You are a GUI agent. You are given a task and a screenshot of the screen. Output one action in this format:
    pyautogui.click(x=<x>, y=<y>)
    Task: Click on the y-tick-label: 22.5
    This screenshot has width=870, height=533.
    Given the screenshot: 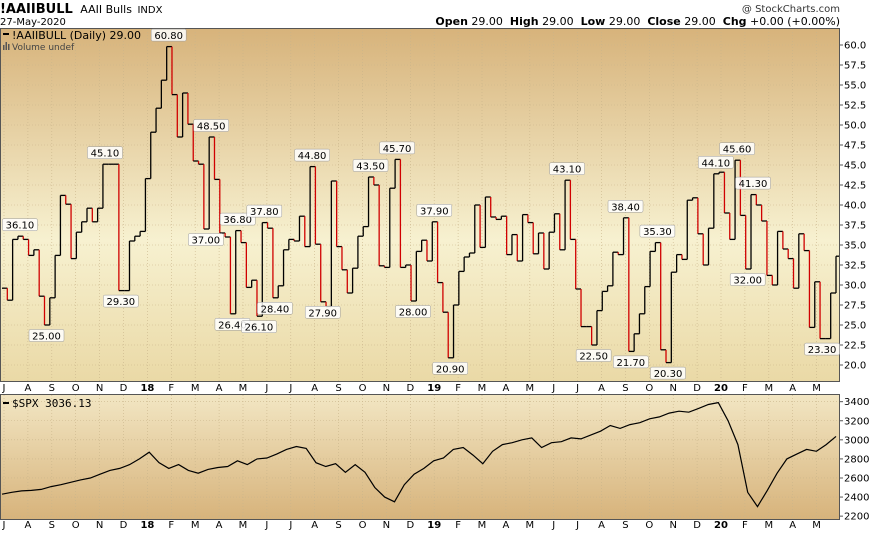 What is the action you would take?
    pyautogui.click(x=855, y=346)
    